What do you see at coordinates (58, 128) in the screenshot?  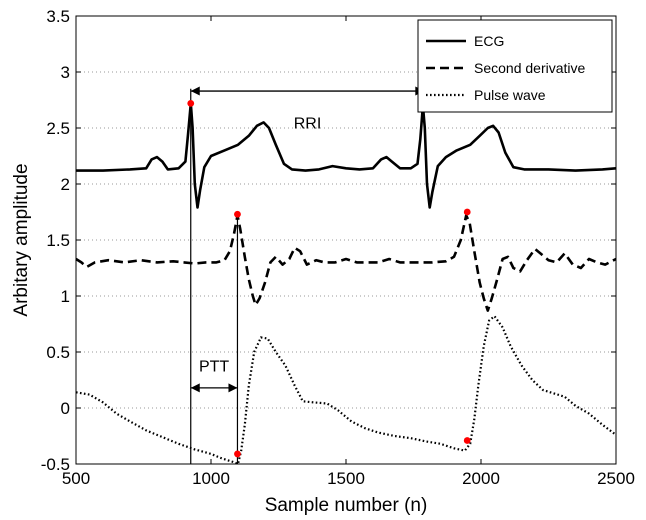 I see `y-tick-label: 2.5` at bounding box center [58, 128].